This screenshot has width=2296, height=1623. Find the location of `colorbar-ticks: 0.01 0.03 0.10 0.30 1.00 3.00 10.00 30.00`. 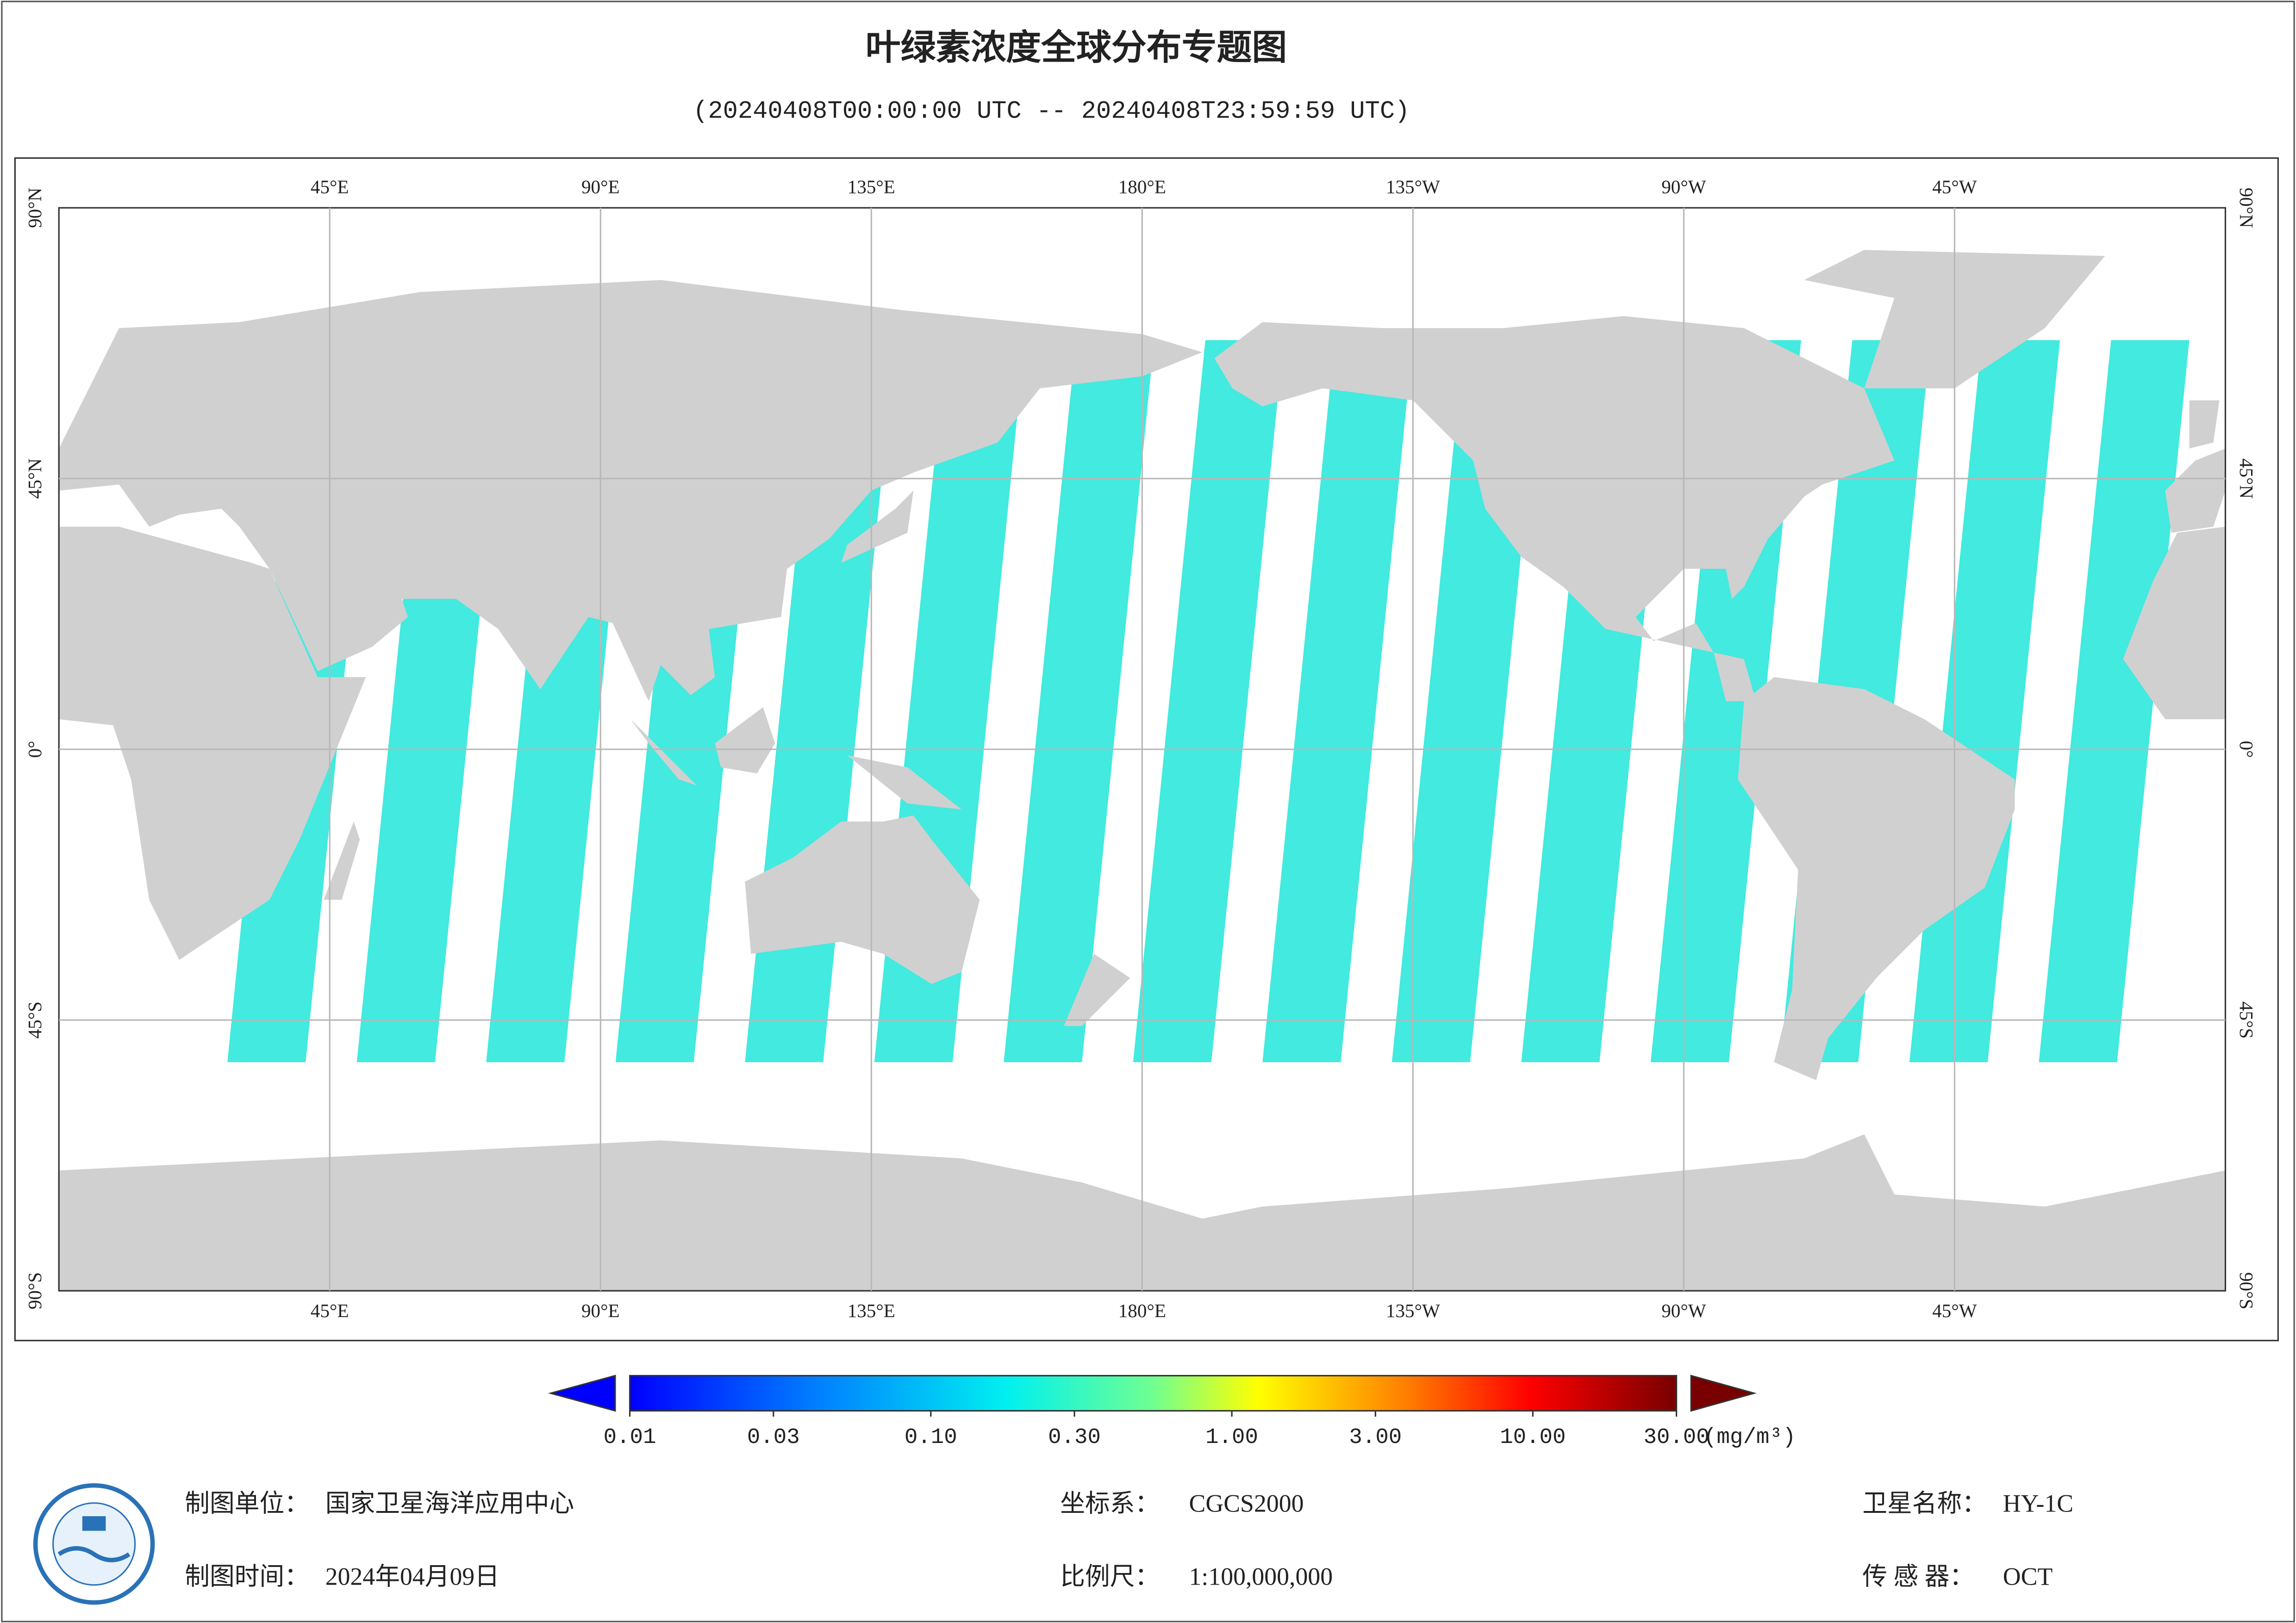

colorbar-ticks: 0.01 0.03 0.10 0.30 1.00 3.00 10.00 30.00 is located at coordinates (1157, 1430).